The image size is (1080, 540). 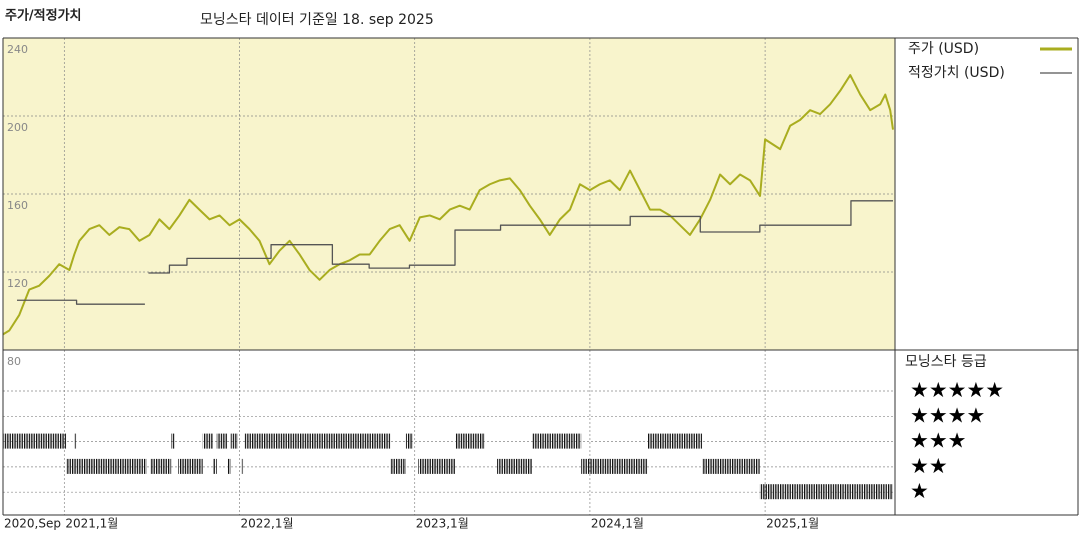 I want to click on y-tick-label: 80, so click(x=14, y=361).